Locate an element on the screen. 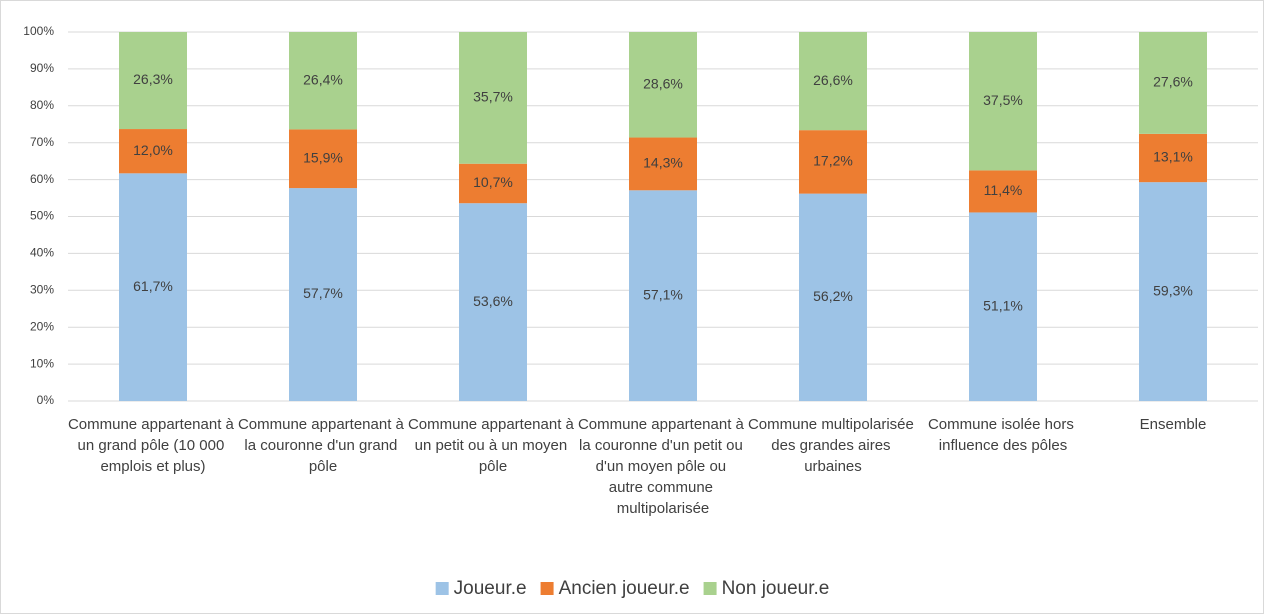  y-tick-label: 50% is located at coordinates (42, 216).